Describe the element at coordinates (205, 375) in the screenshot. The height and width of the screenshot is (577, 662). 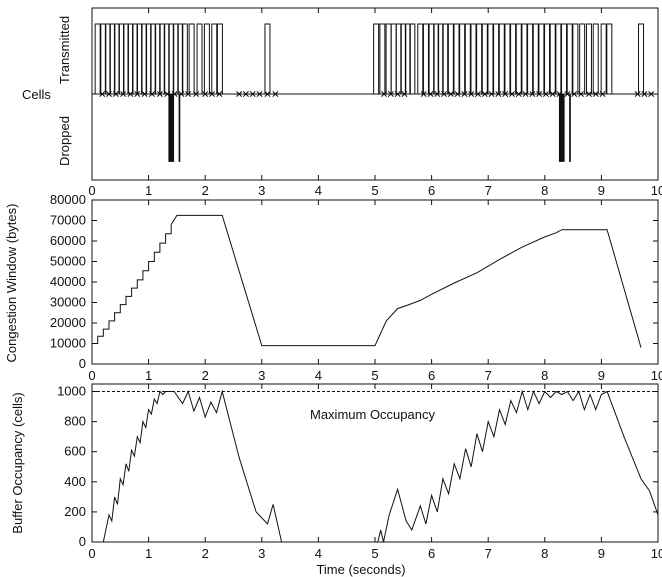
I see `cwnd-x-tick-label: 2` at that location.